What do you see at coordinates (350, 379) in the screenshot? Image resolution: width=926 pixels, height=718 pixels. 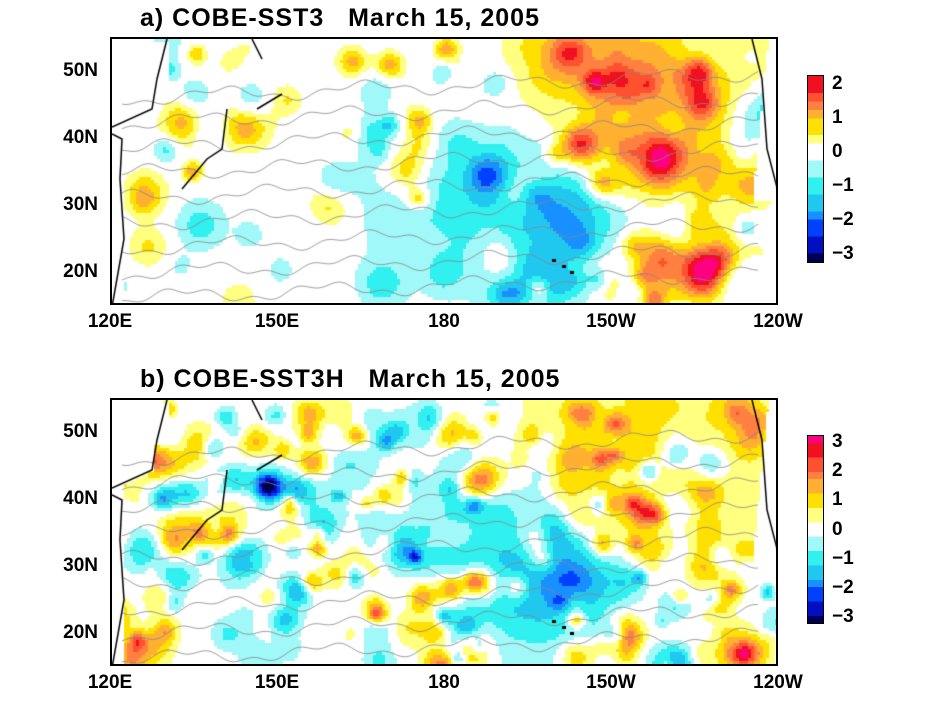 I see `panel-title: b) COBE-SST3H March 15, 2005` at bounding box center [350, 379].